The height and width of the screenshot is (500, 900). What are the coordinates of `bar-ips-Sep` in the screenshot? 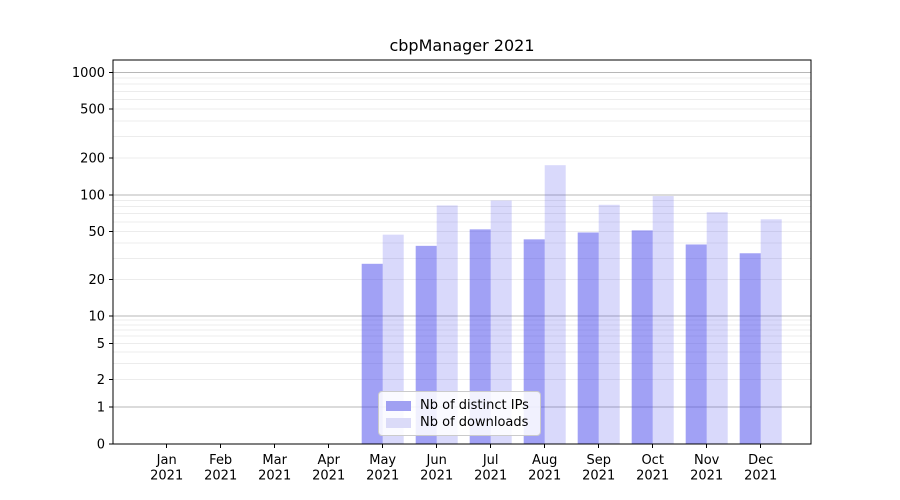 It's located at (588, 338).